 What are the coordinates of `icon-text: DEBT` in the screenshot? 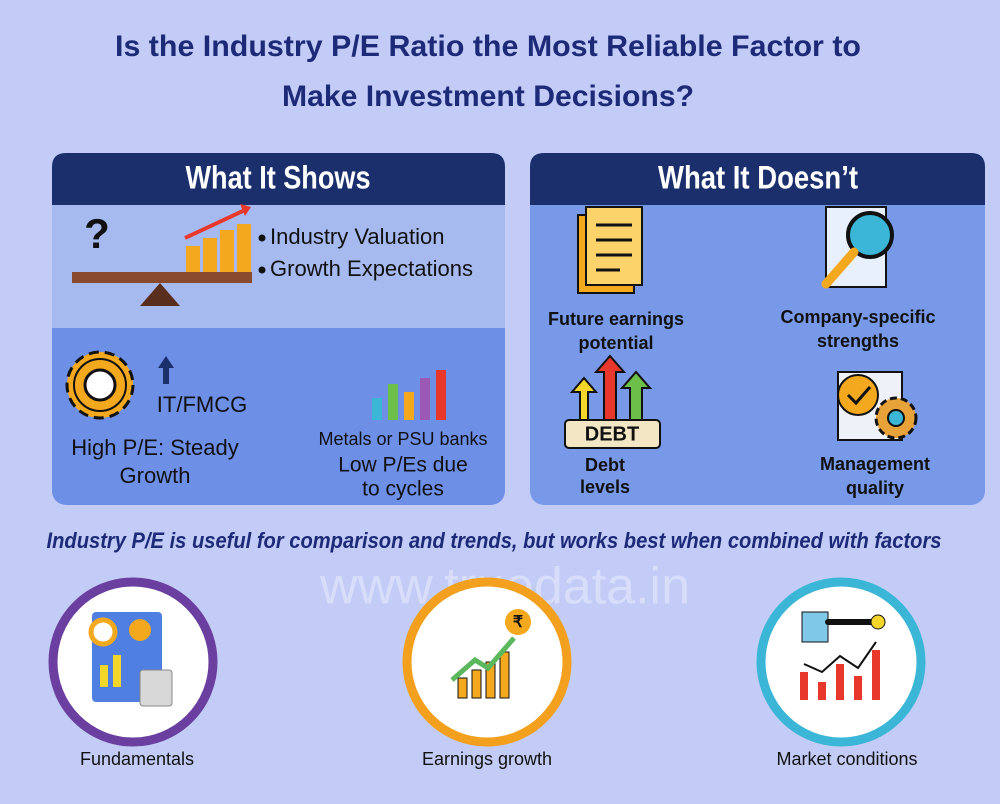 It's located at (612, 434).